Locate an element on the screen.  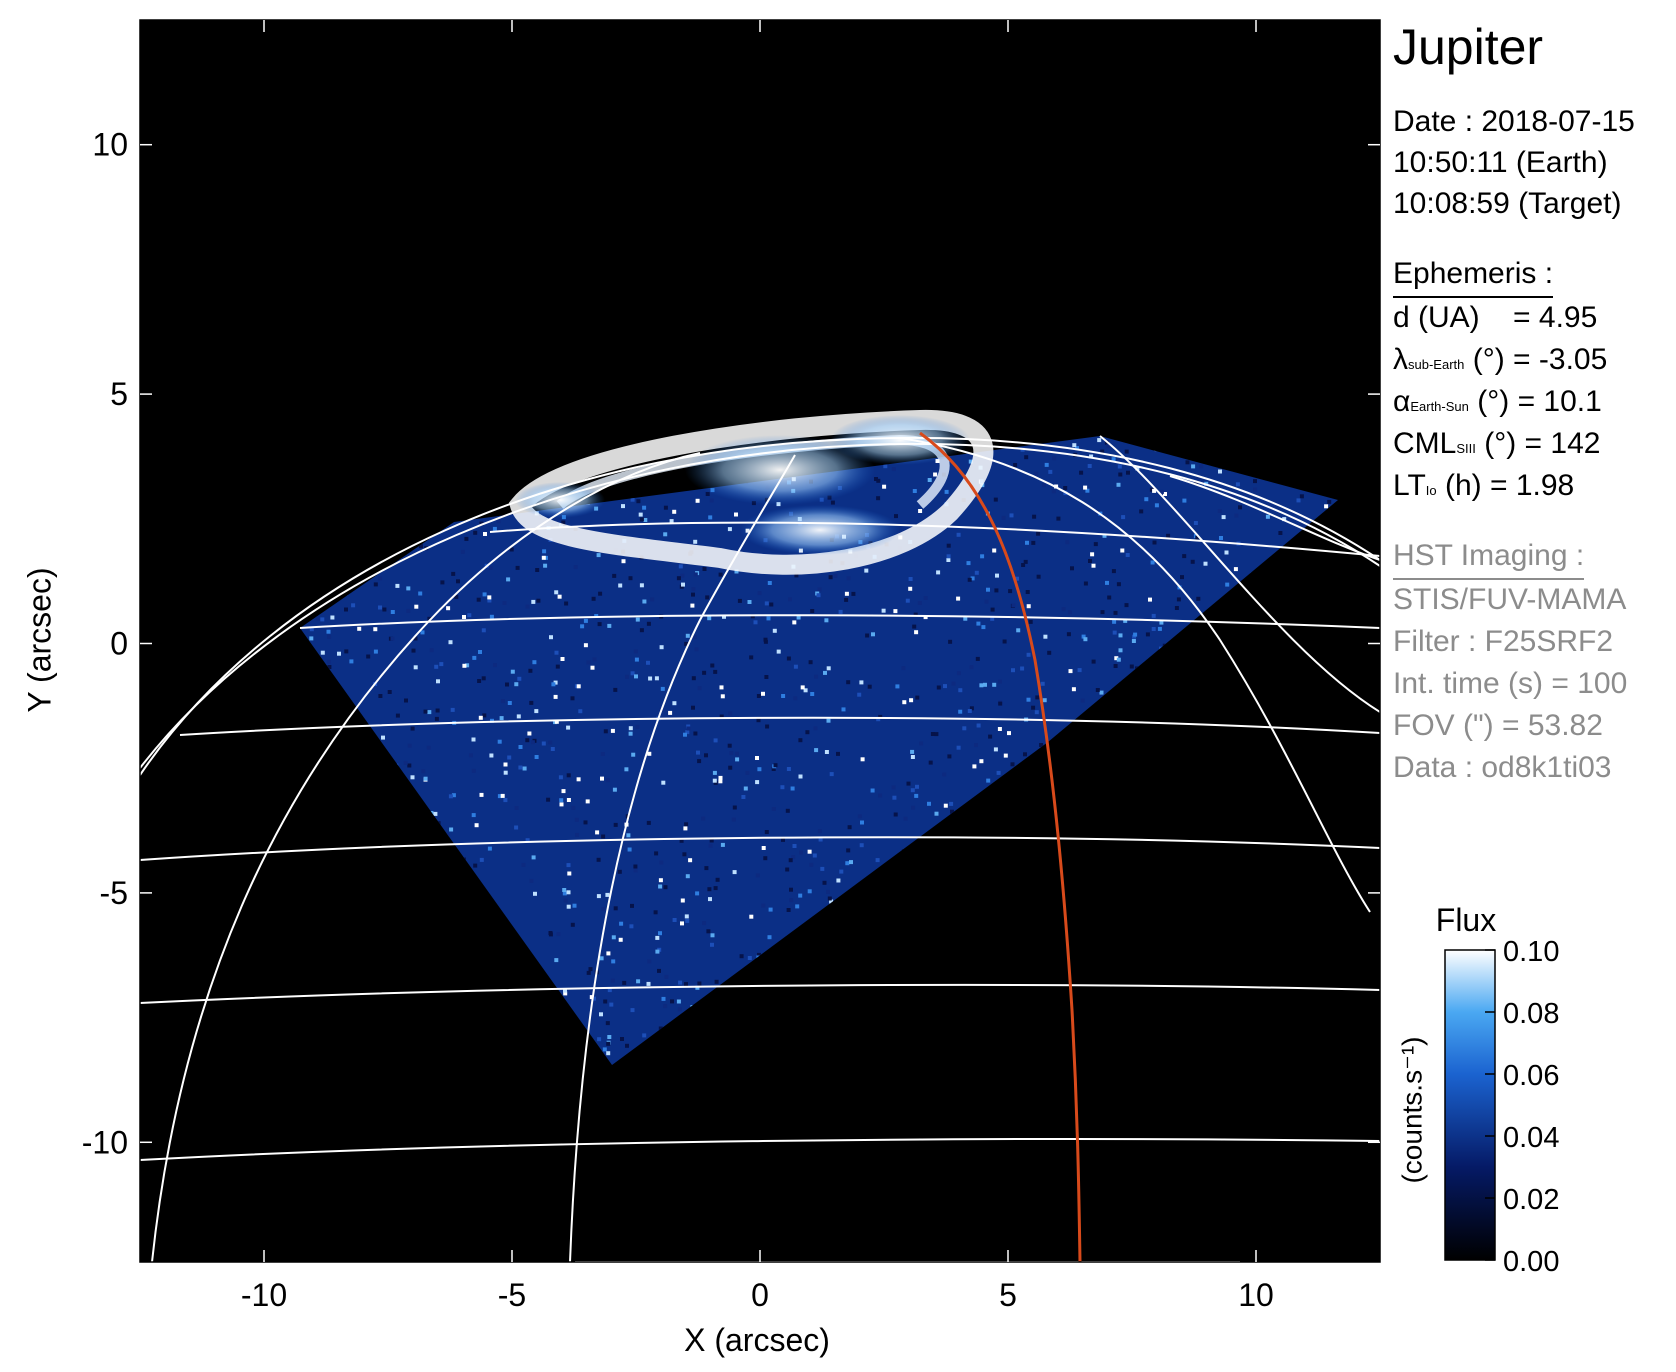
colorbar-tick-label: 0.10 is located at coordinates (1531, 952).